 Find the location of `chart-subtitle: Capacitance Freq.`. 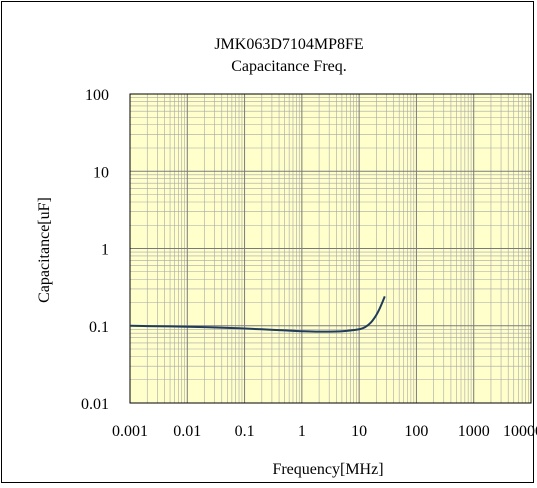

chart-subtitle: Capacitance Freq. is located at coordinates (289, 66).